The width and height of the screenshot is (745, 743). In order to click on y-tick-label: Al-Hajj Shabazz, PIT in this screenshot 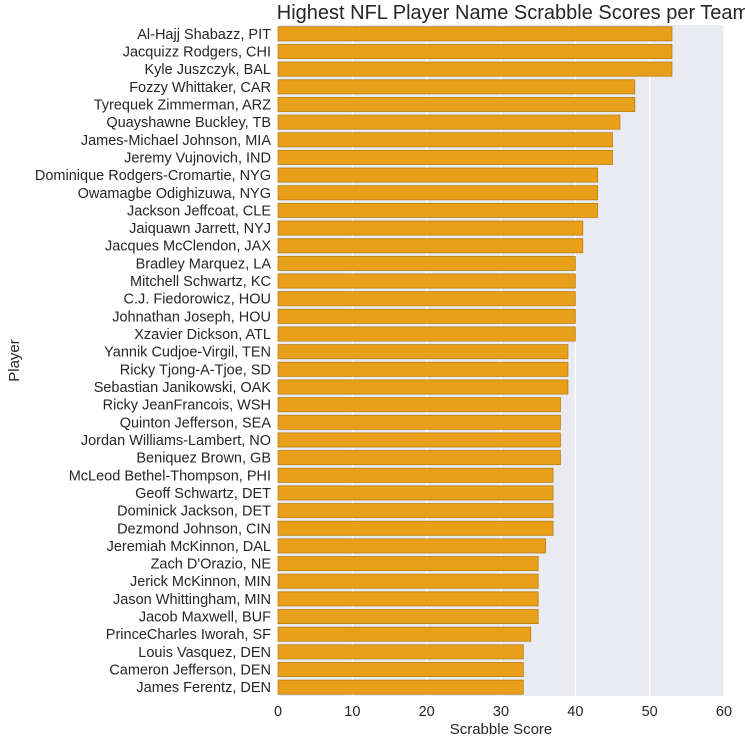, I will do `click(204, 35)`.